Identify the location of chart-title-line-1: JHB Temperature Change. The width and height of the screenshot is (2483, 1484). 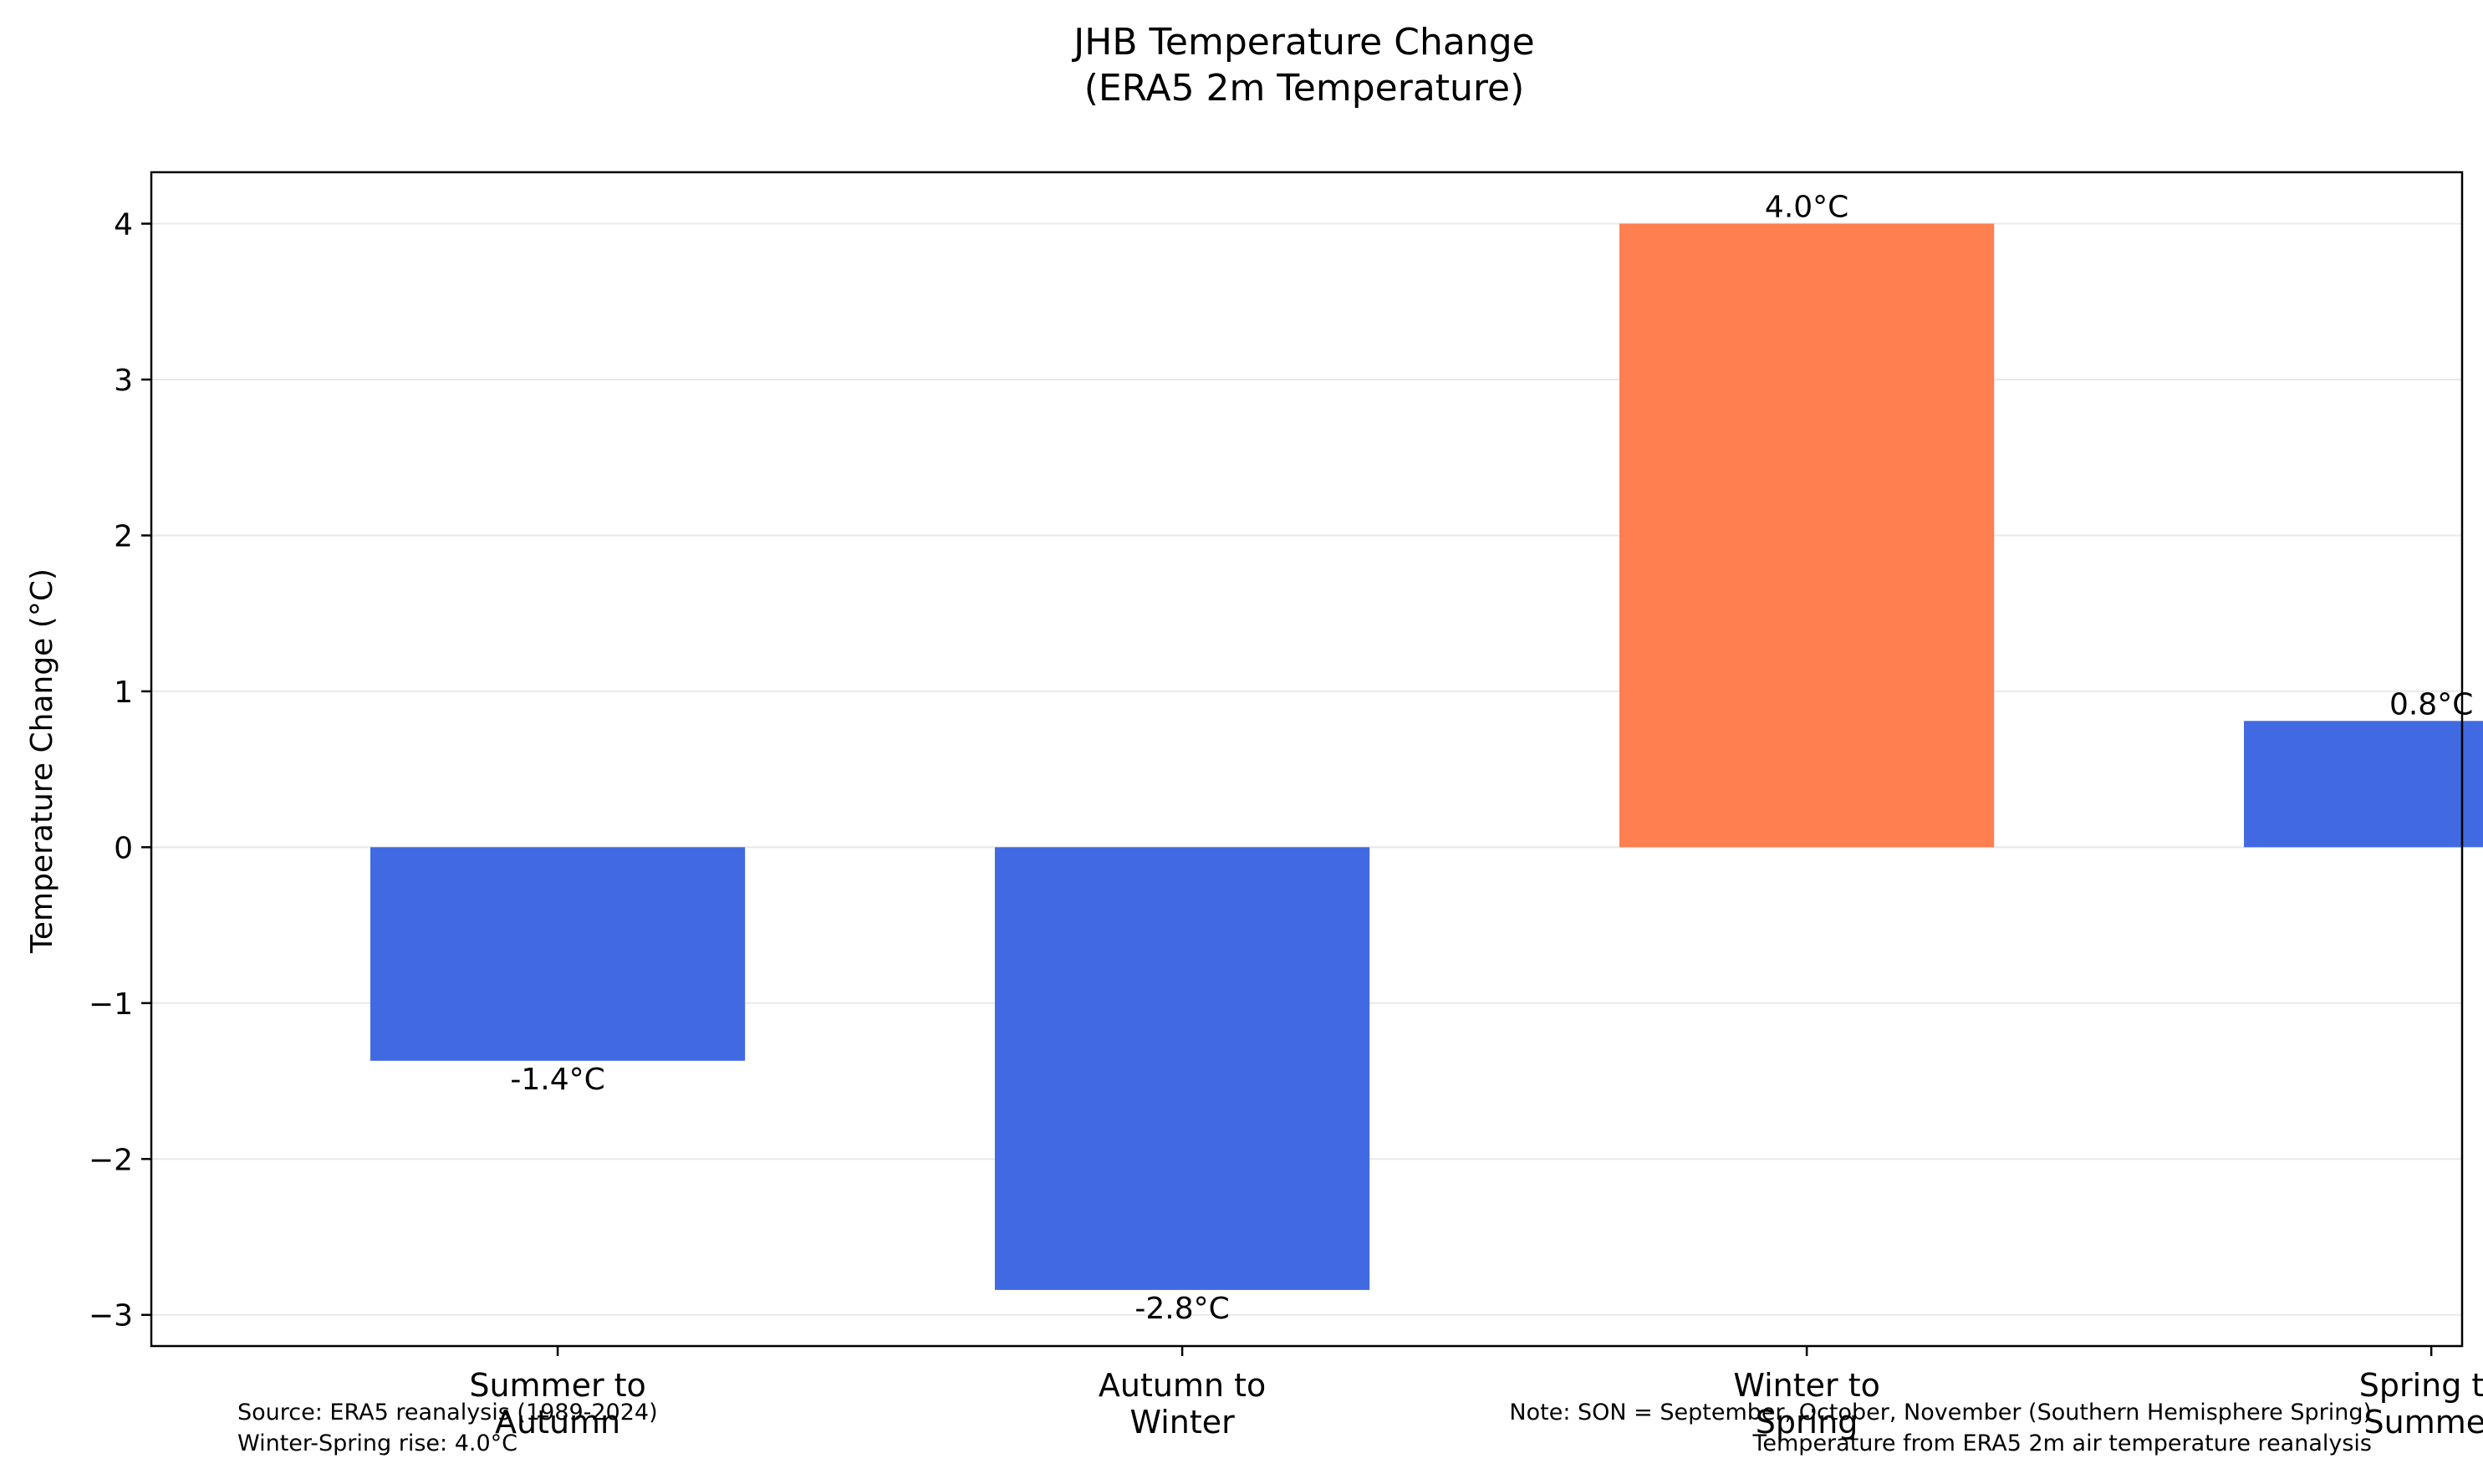
(1302, 42).